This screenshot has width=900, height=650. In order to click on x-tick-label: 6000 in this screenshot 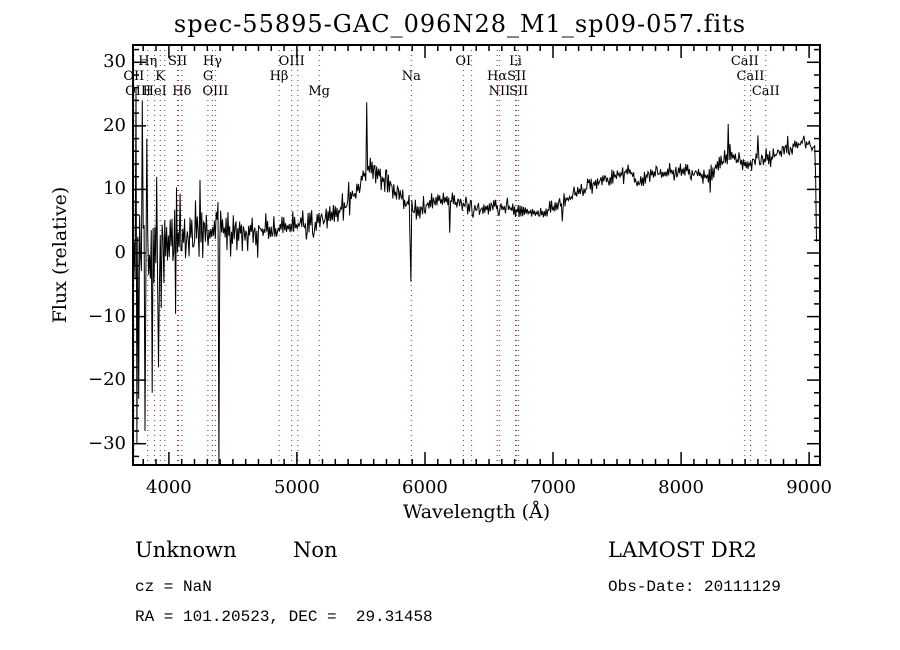, I will do `click(425, 487)`.